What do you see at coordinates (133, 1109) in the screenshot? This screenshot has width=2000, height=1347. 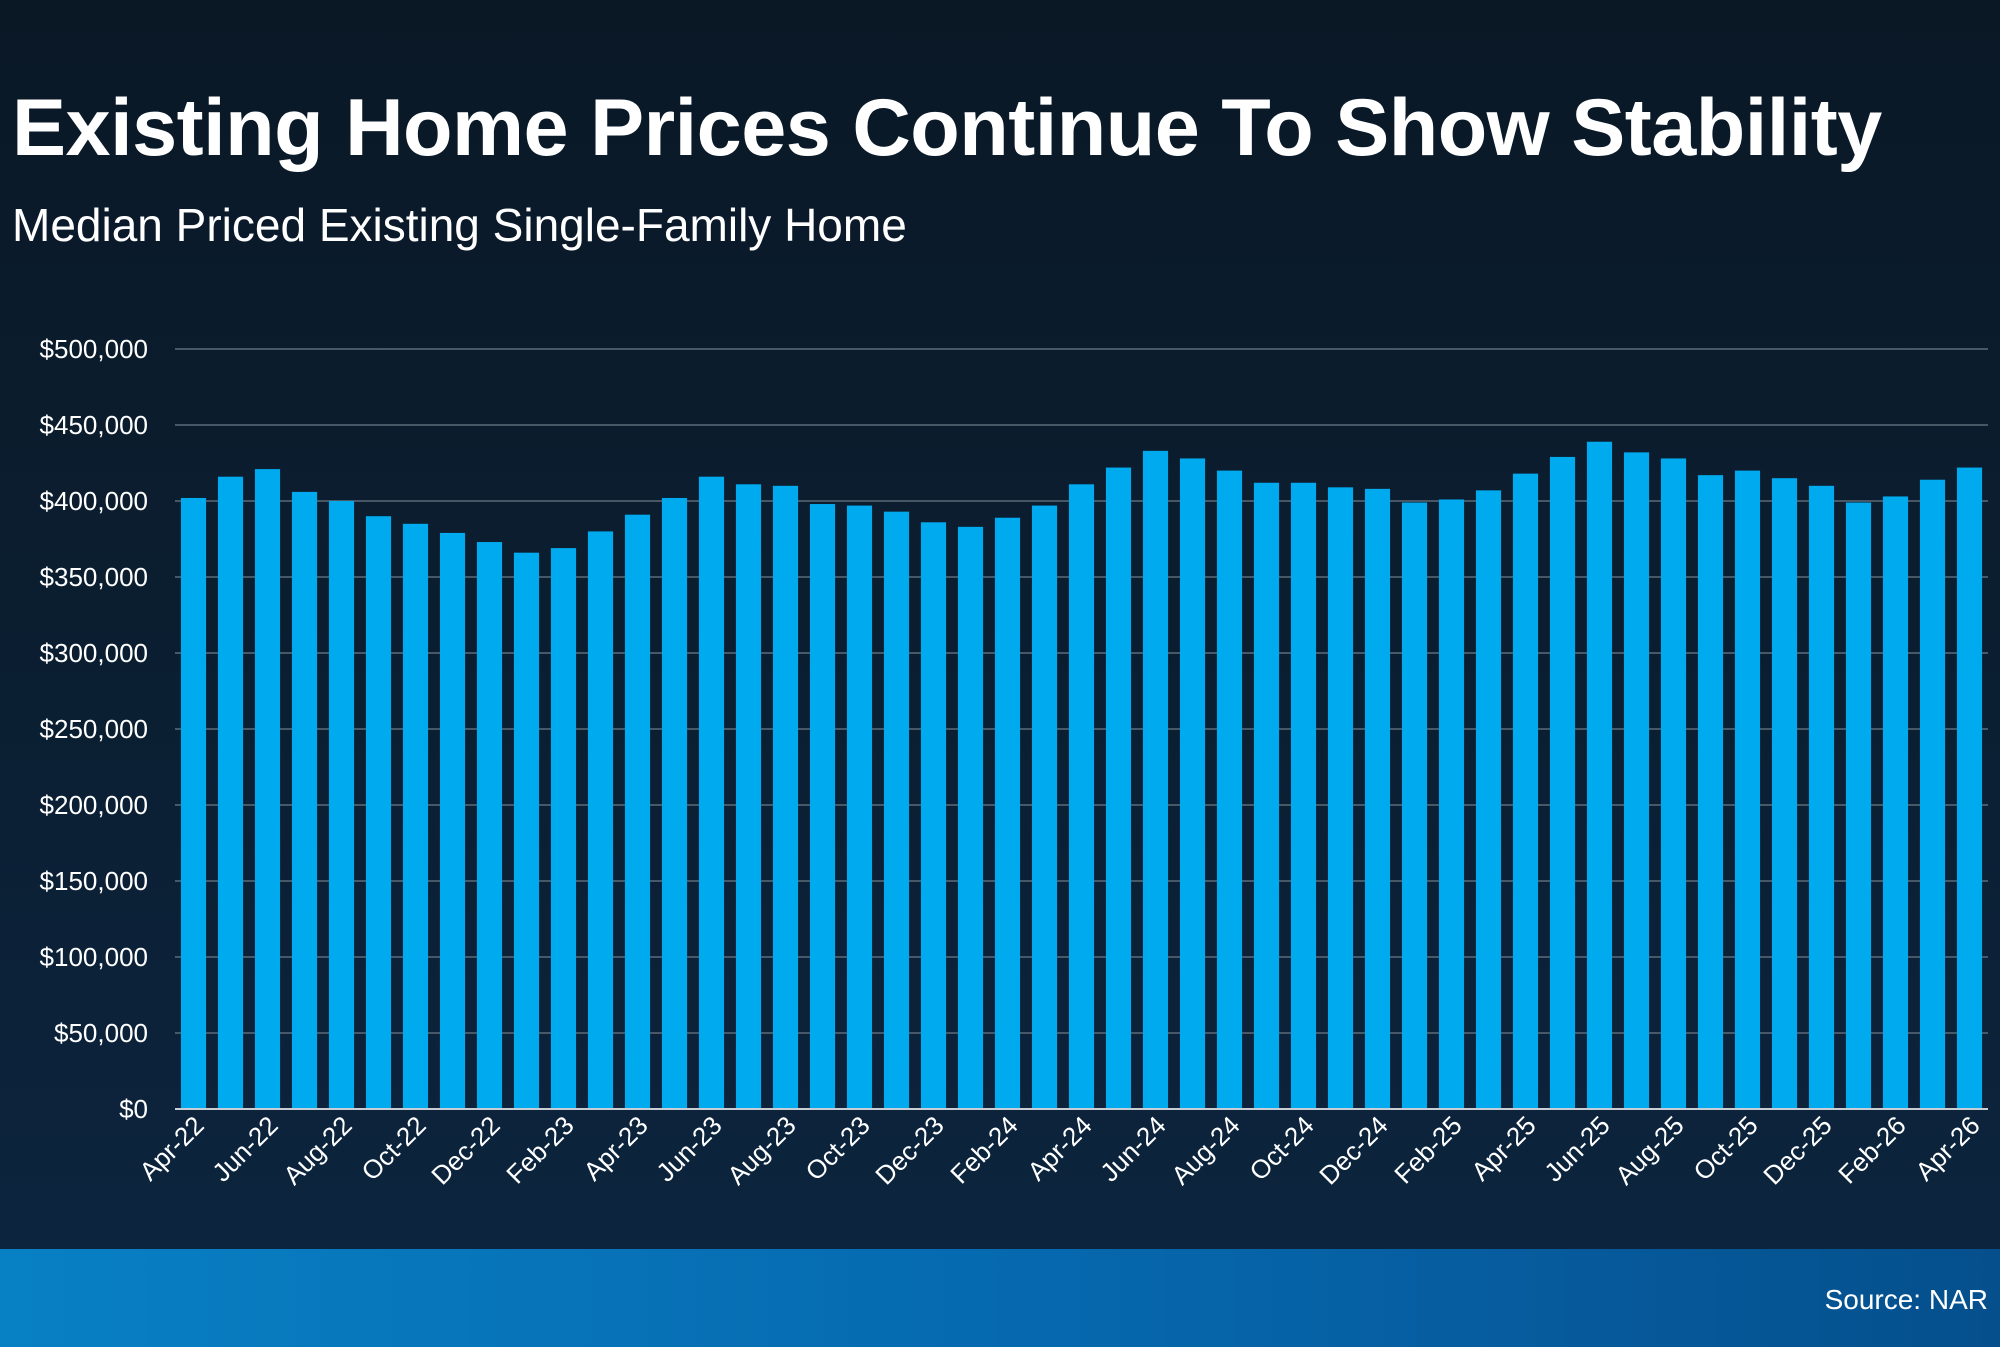 I see `y-tick-label: $0` at bounding box center [133, 1109].